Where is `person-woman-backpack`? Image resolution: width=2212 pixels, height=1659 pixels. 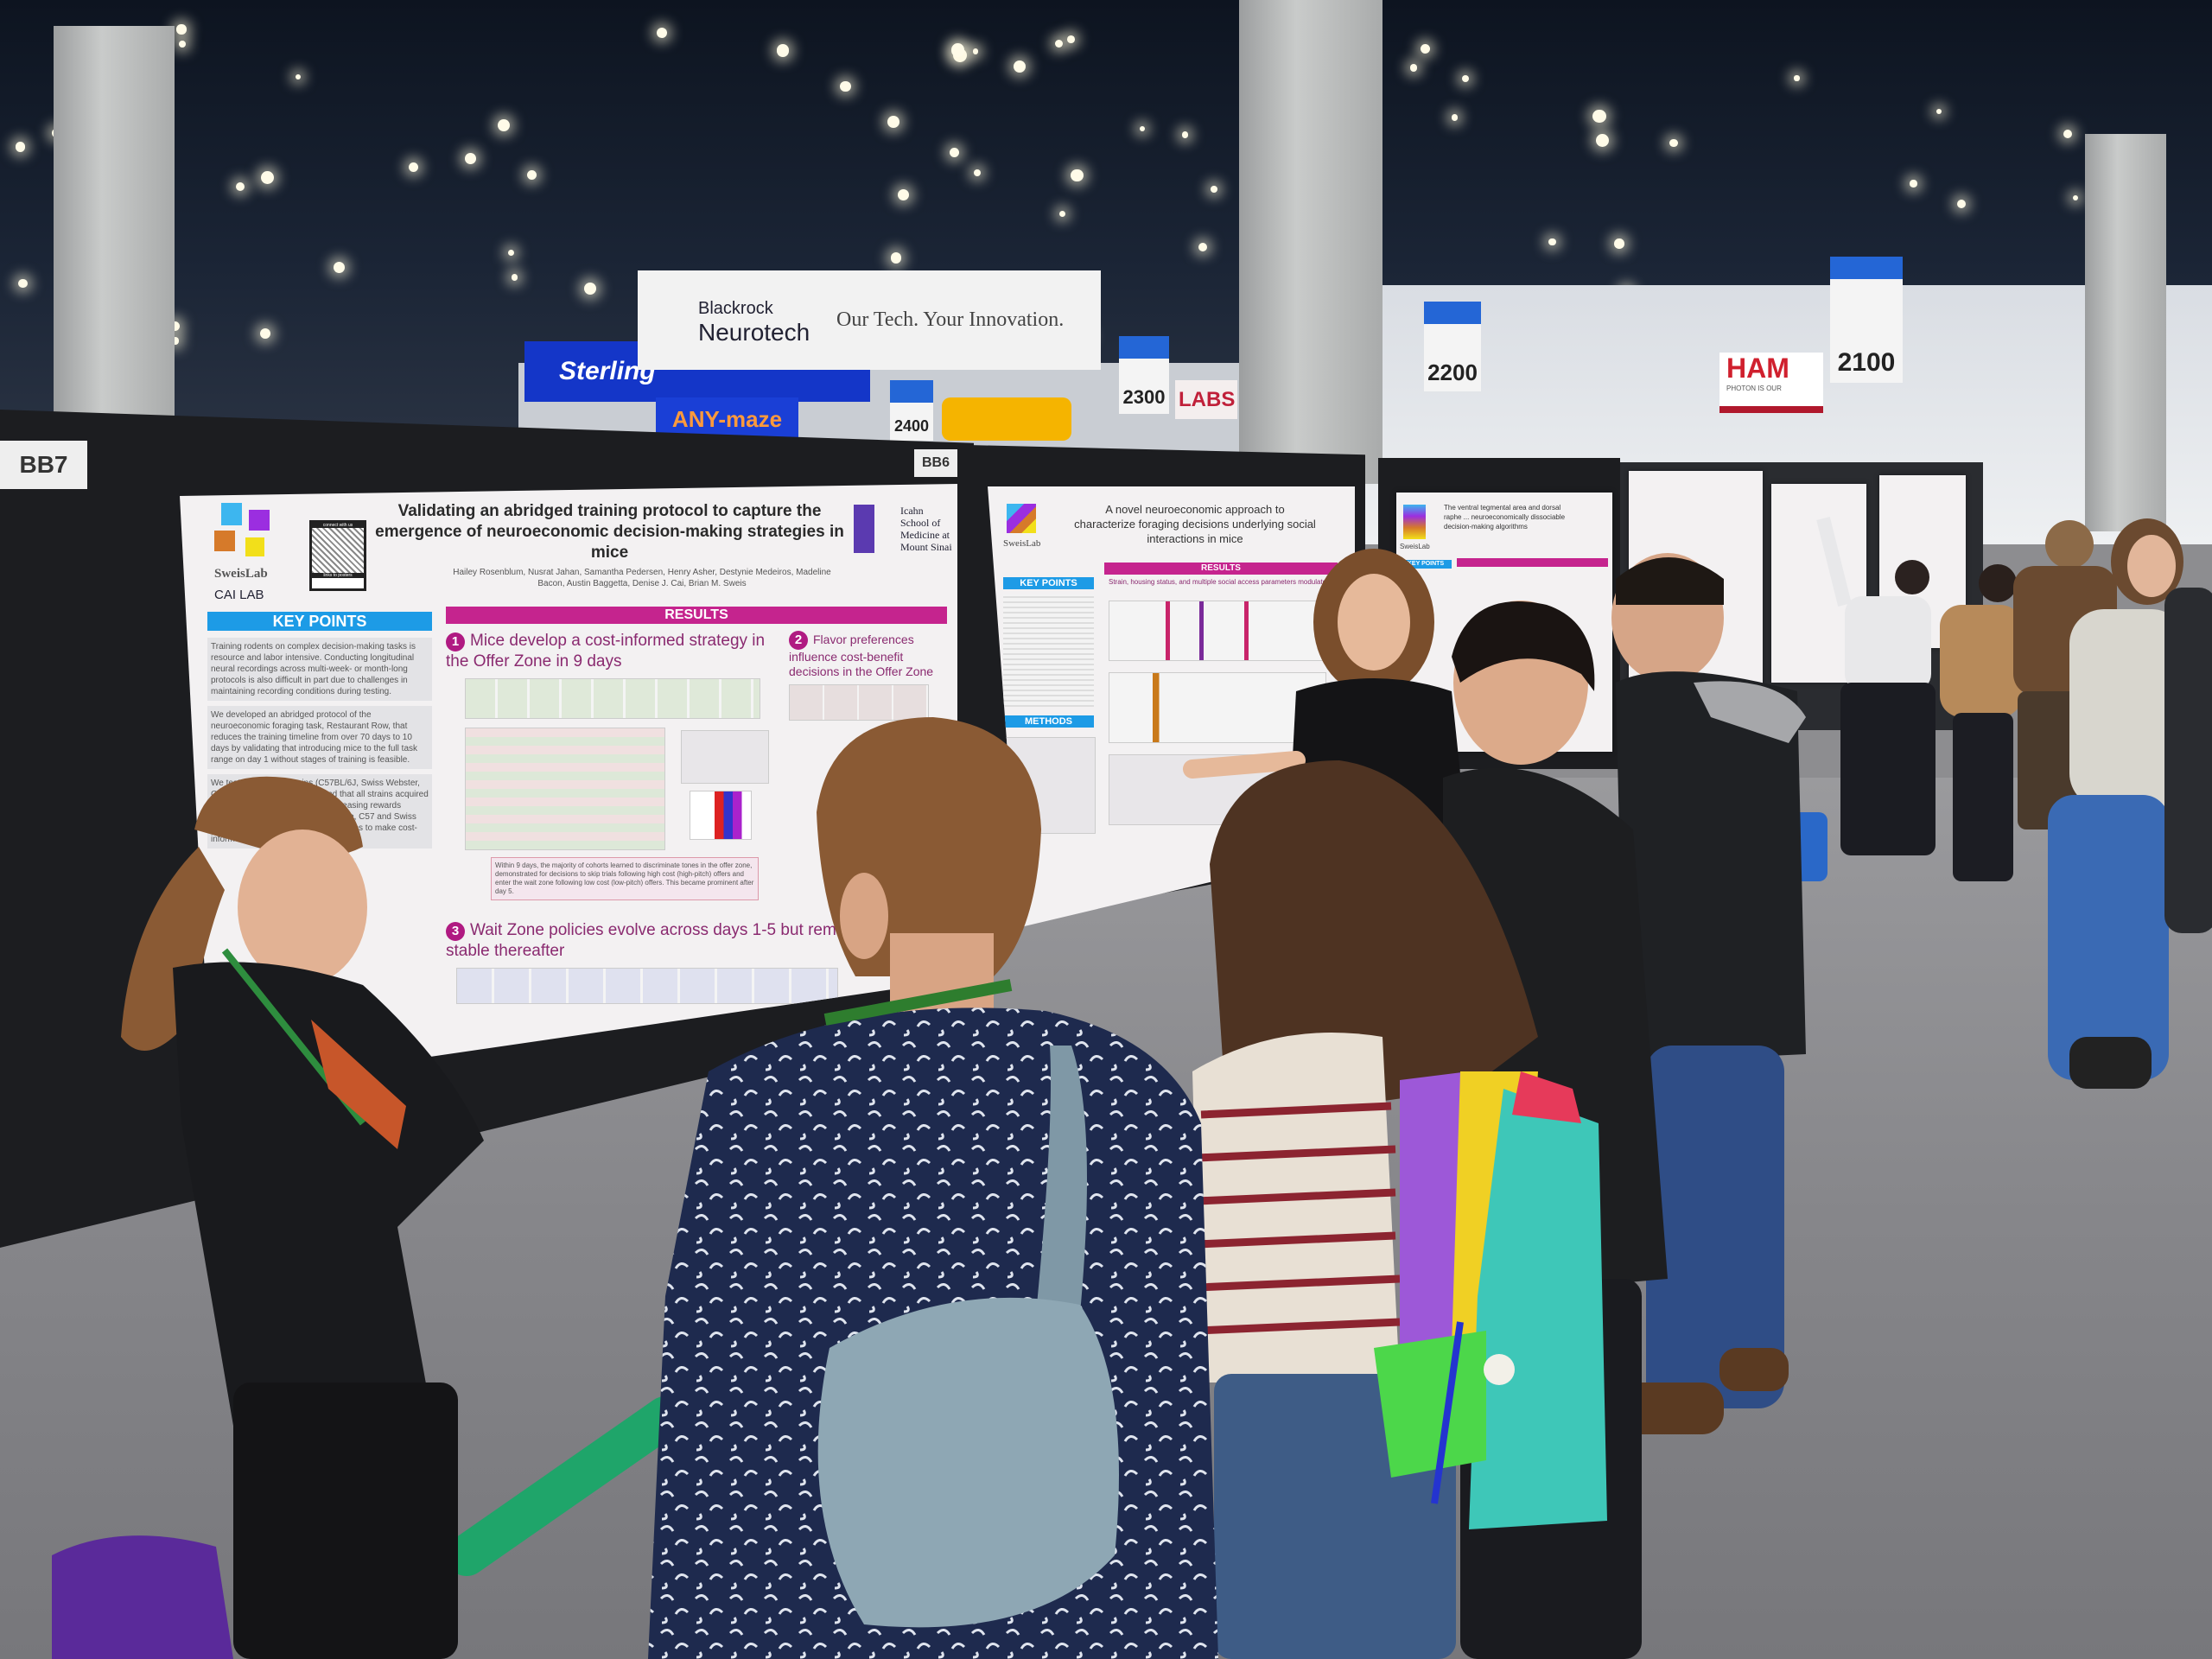 person-woman-backpack is located at coordinates (1399, 1209).